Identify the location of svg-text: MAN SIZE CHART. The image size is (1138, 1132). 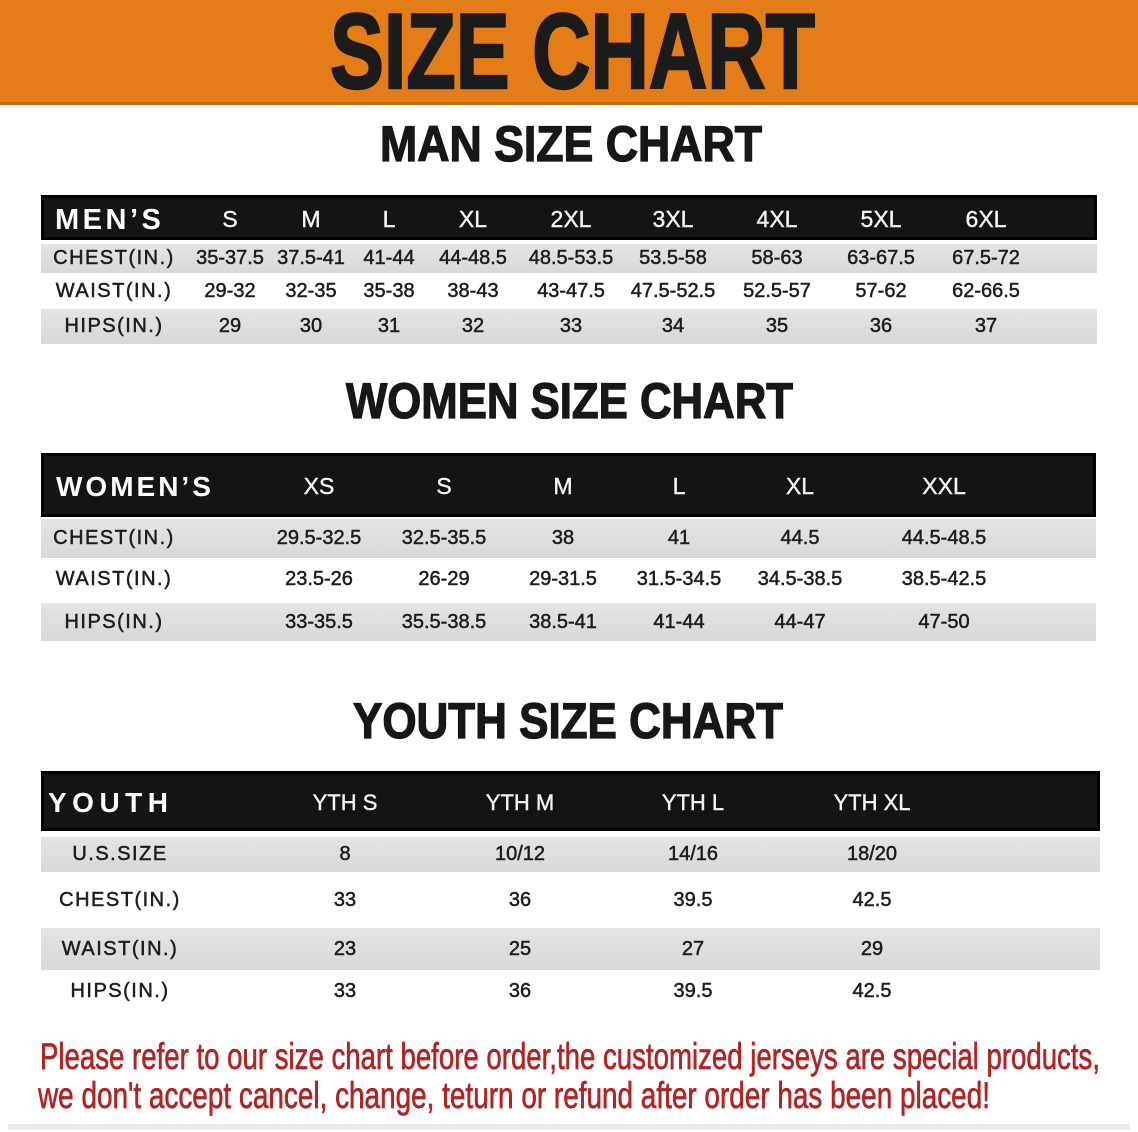
(571, 144).